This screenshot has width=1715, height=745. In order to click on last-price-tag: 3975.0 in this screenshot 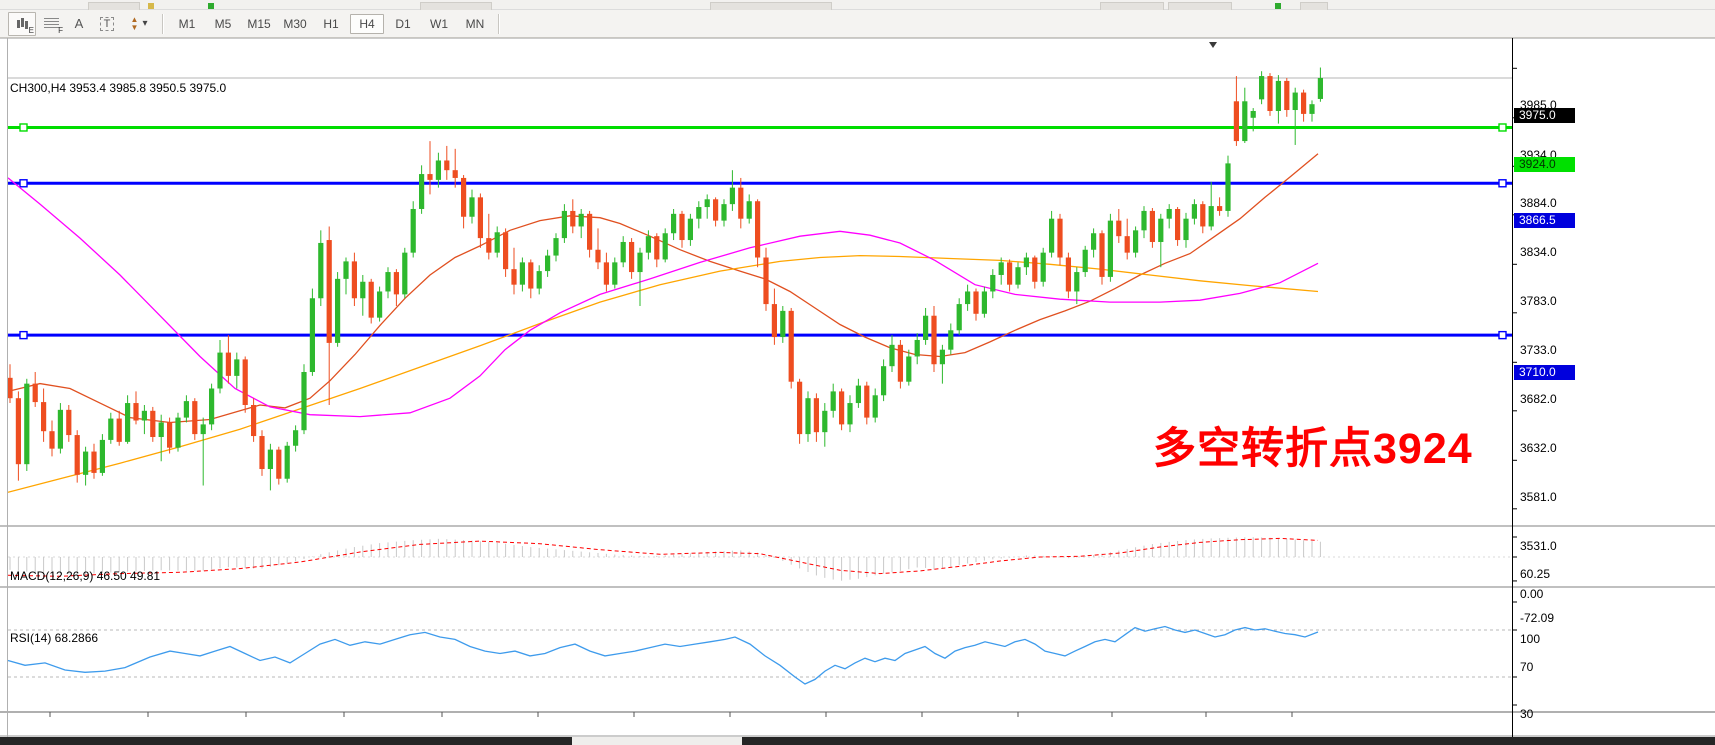, I will do `click(1544, 115)`.